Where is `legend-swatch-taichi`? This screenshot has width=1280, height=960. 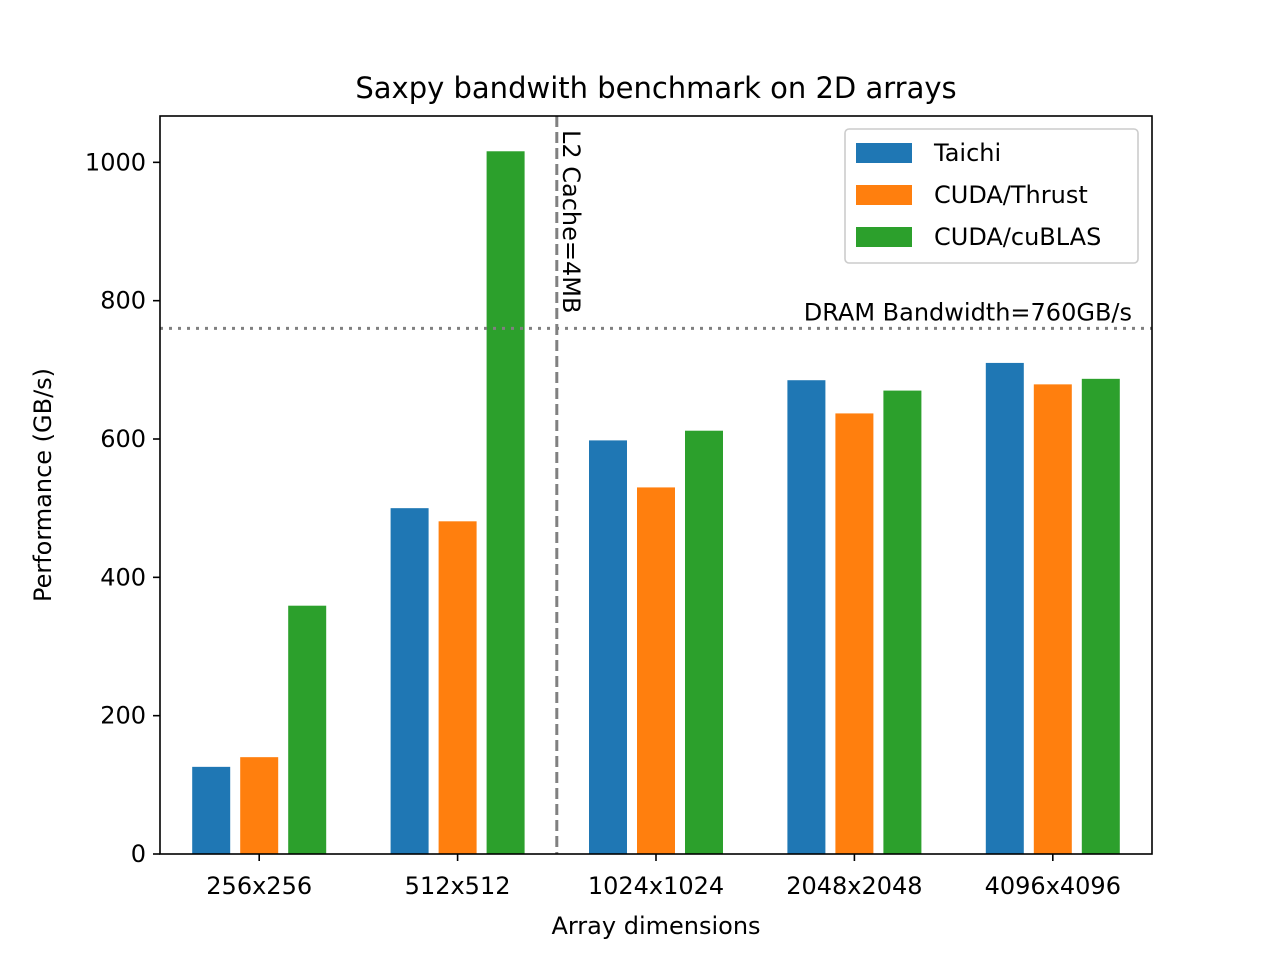 legend-swatch-taichi is located at coordinates (884, 153).